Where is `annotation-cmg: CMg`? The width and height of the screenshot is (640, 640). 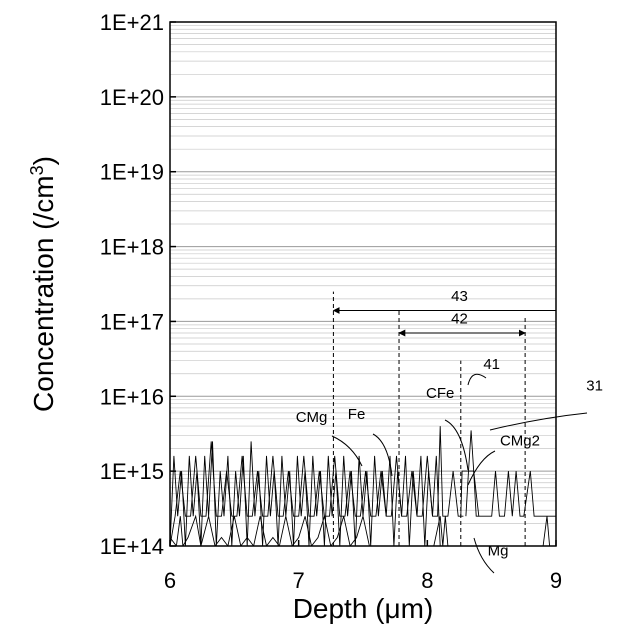 annotation-cmg: CMg is located at coordinates (312, 417).